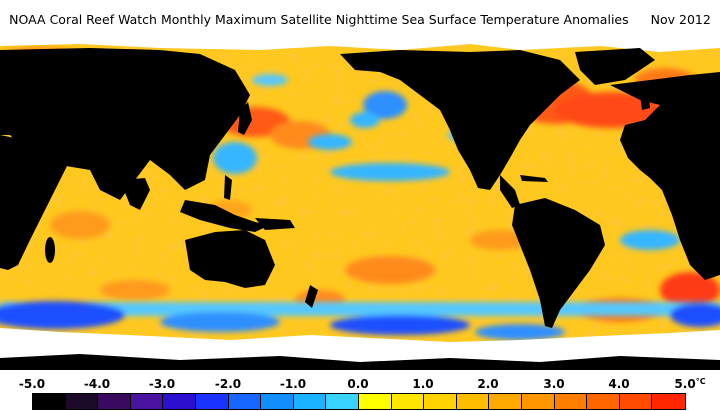 The width and height of the screenshot is (720, 411). I want to click on legend-tick: 0.0, so click(358, 384).